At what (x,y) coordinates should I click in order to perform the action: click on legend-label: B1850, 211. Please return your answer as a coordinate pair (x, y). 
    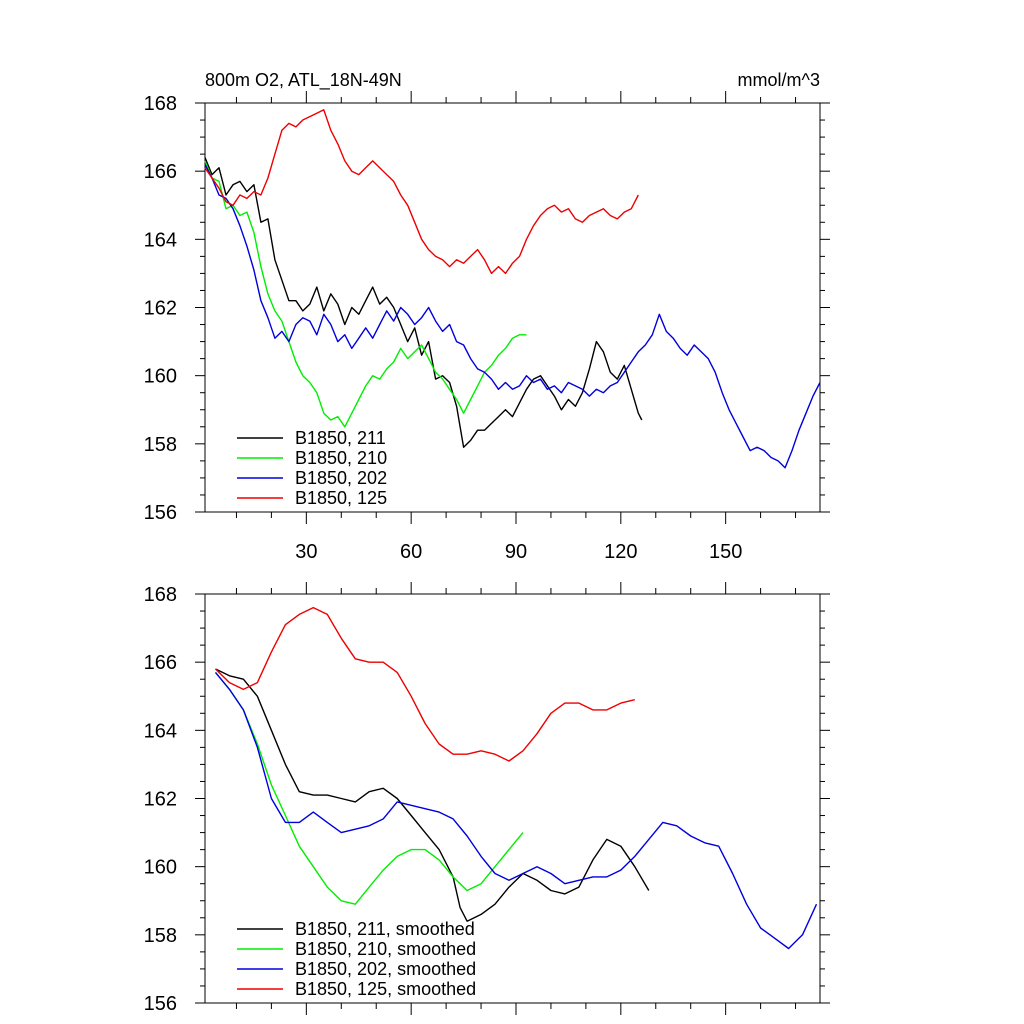
    Looking at the image, I should click on (340, 438).